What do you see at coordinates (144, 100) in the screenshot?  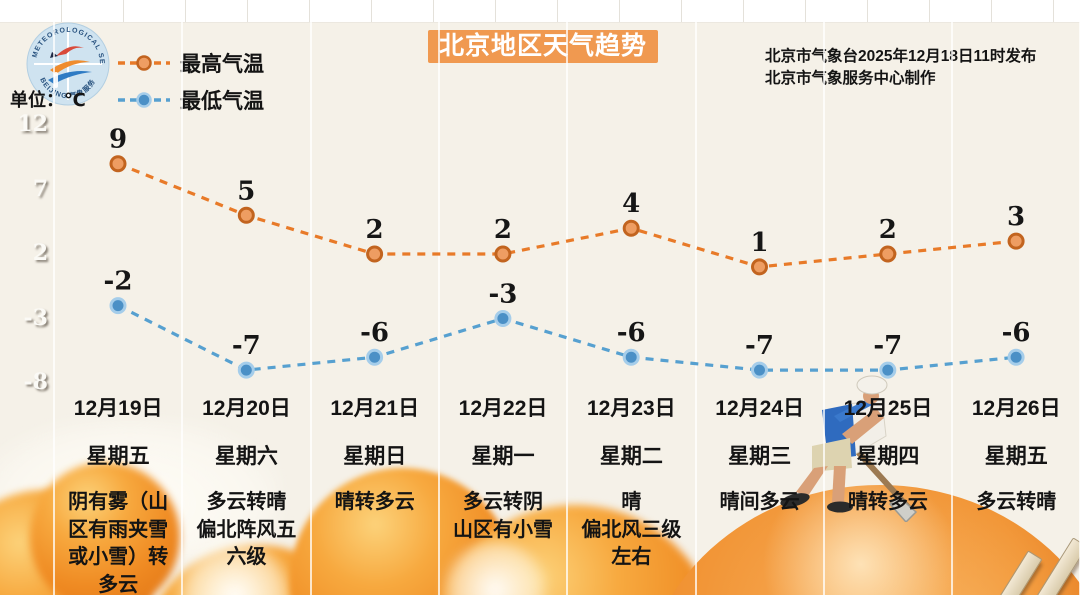 I see `low-temp-line-marker-icon` at bounding box center [144, 100].